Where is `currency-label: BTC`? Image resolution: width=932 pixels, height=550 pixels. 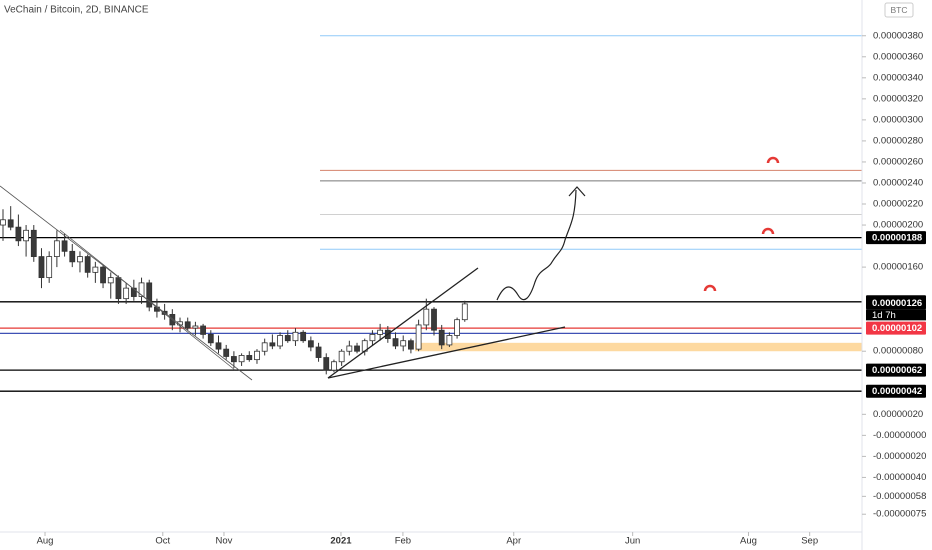
currency-label: BTC is located at coordinates (899, 10).